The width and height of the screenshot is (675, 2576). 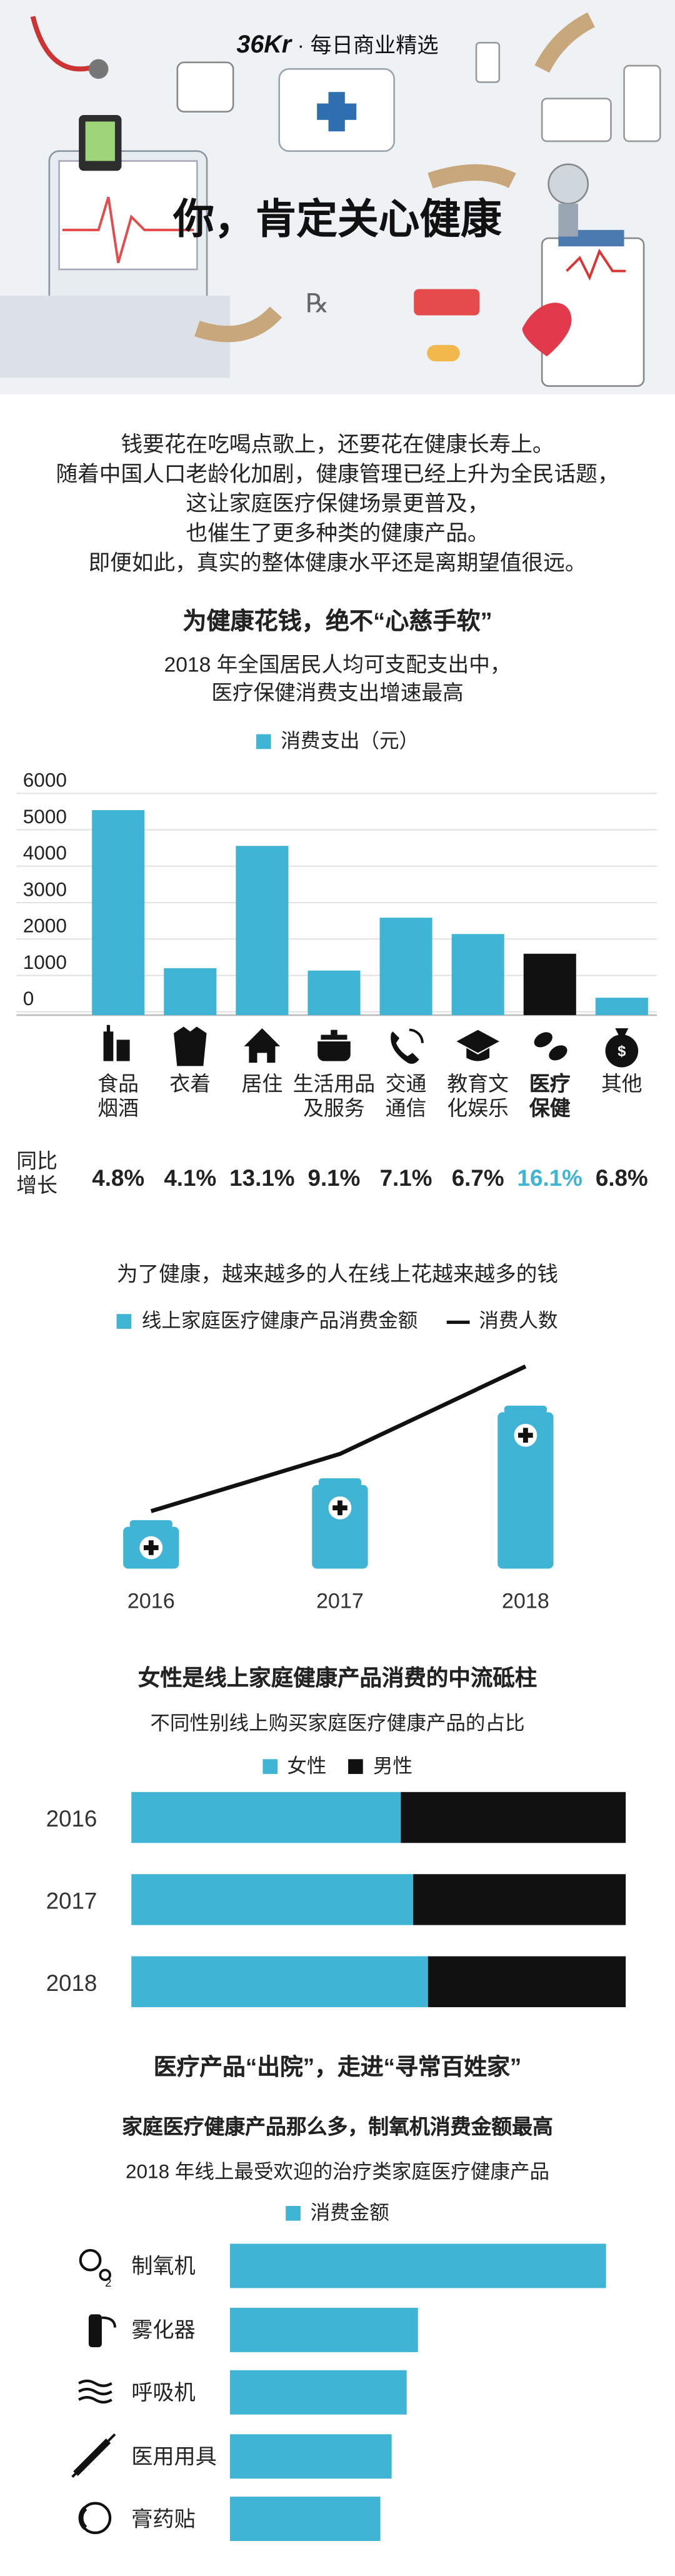 What do you see at coordinates (337, 2171) in the screenshot?
I see `chart-title: 2018 年线上最受欢迎的治疗类家庭医疗健康产品` at bounding box center [337, 2171].